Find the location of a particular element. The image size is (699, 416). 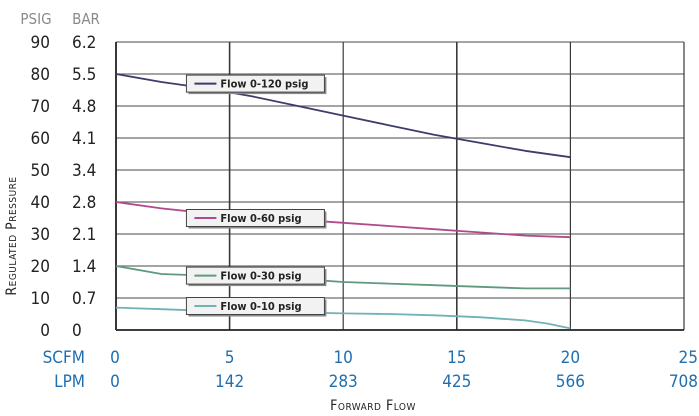

y-tick-bar-5: 2.8 is located at coordinates (84, 203).